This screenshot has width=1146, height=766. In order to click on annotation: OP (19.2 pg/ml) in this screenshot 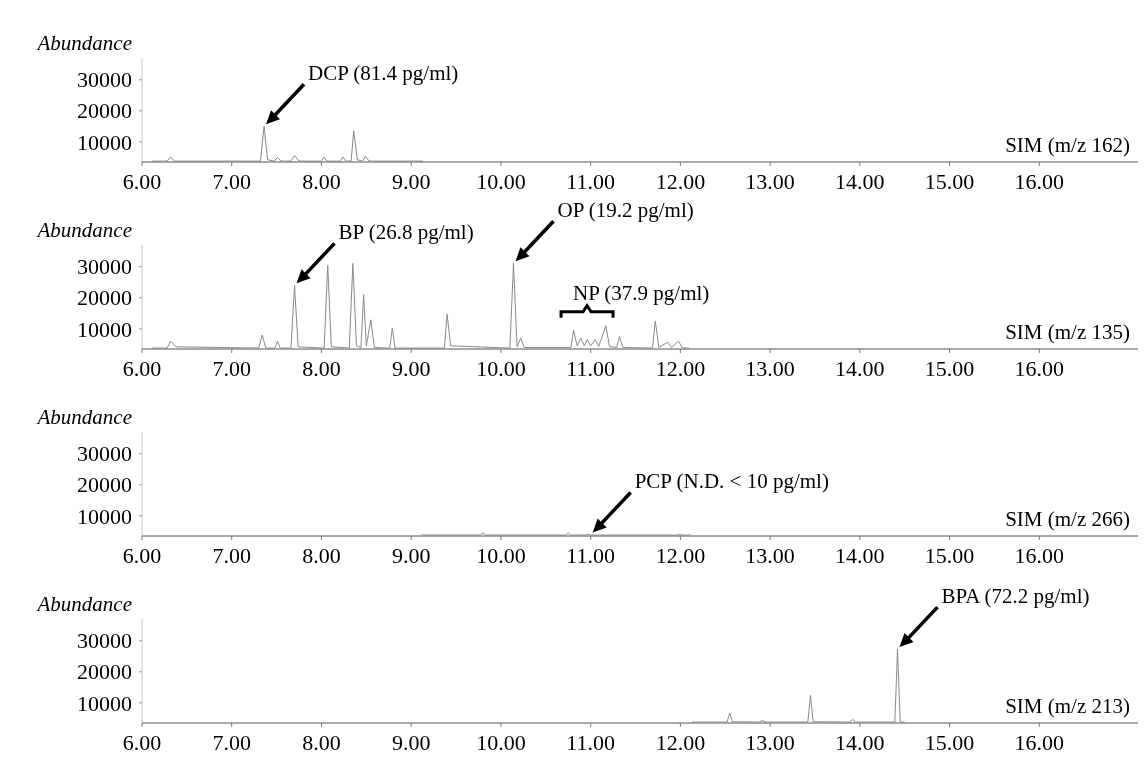, I will do `click(625, 210)`.